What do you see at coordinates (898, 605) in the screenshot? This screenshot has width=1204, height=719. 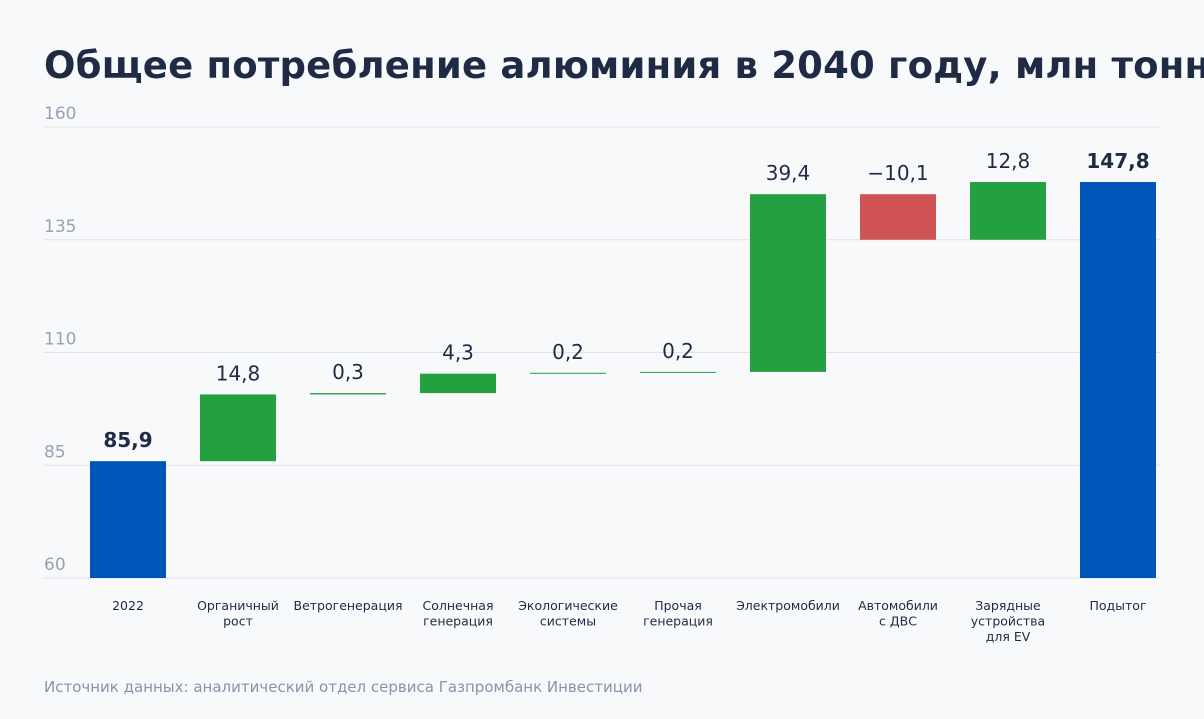 I see `x-category-label: Автомобили` at bounding box center [898, 605].